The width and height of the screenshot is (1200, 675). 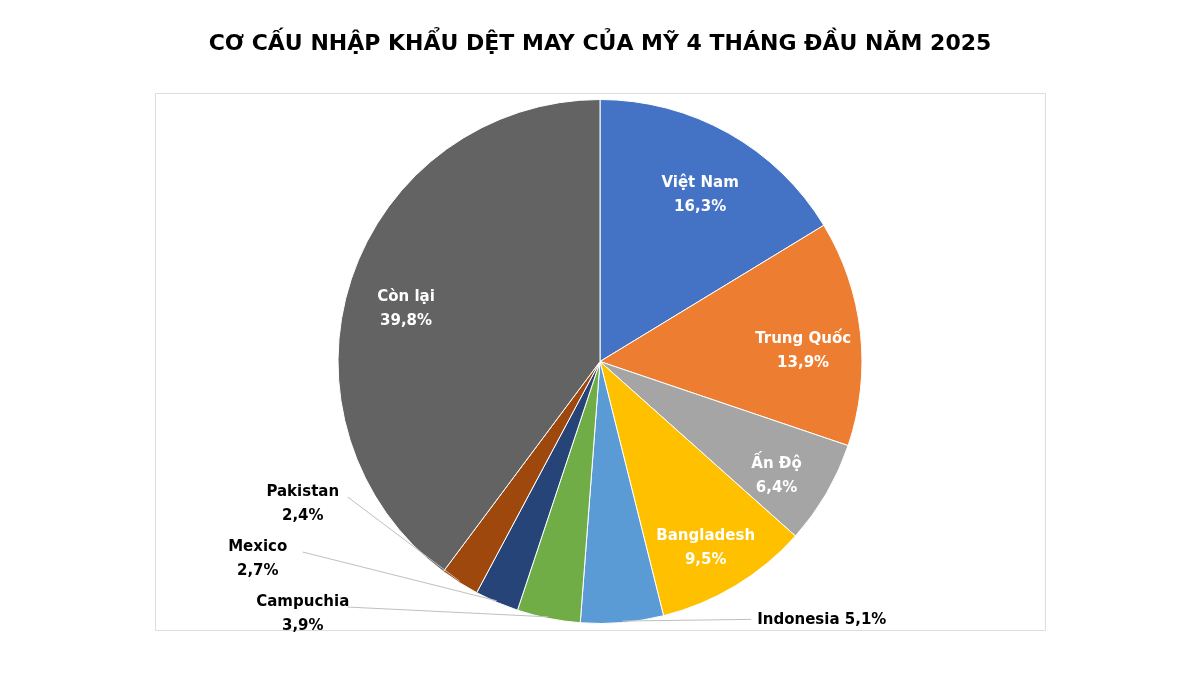 I want to click on data-label: 9,5%, so click(x=705, y=558).